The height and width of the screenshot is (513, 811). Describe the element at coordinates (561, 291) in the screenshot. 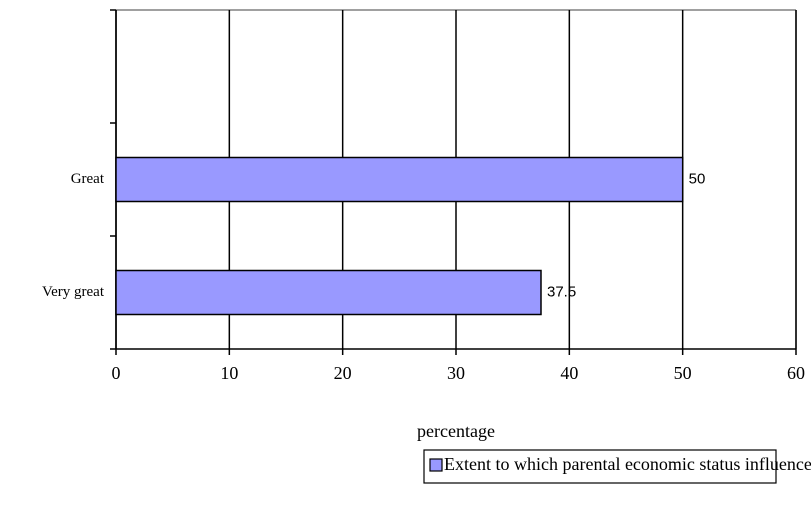

I see `value-label: 37.5` at that location.